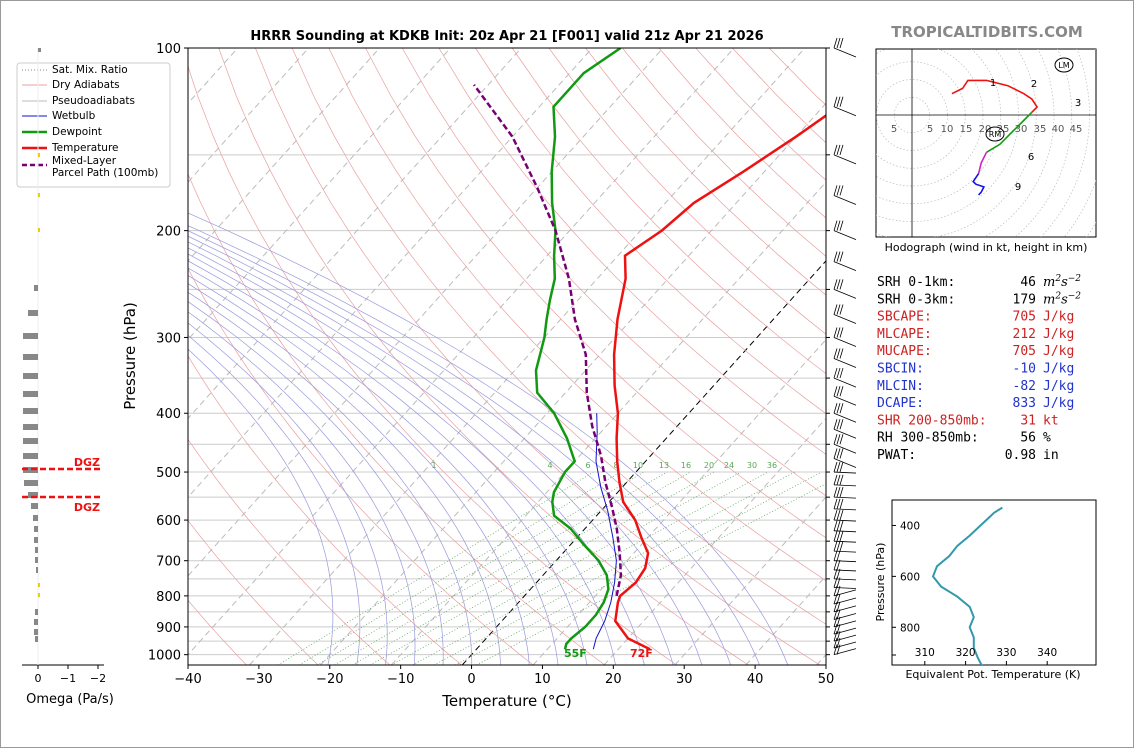 This screenshot has height=748, width=1134. What do you see at coordinates (319, 194) in the screenshot?
I see `isotherm` at bounding box center [319, 194].